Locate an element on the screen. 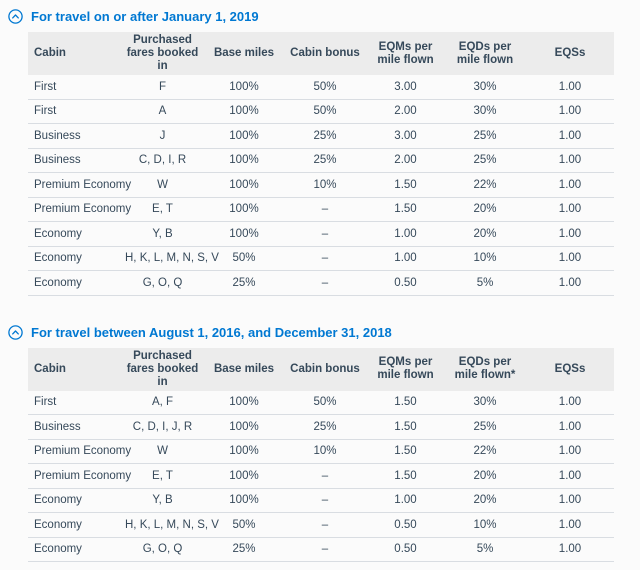 This screenshot has width=640, height=570. table-cell: H, K, L, M, N, S, V is located at coordinates (169, 258).